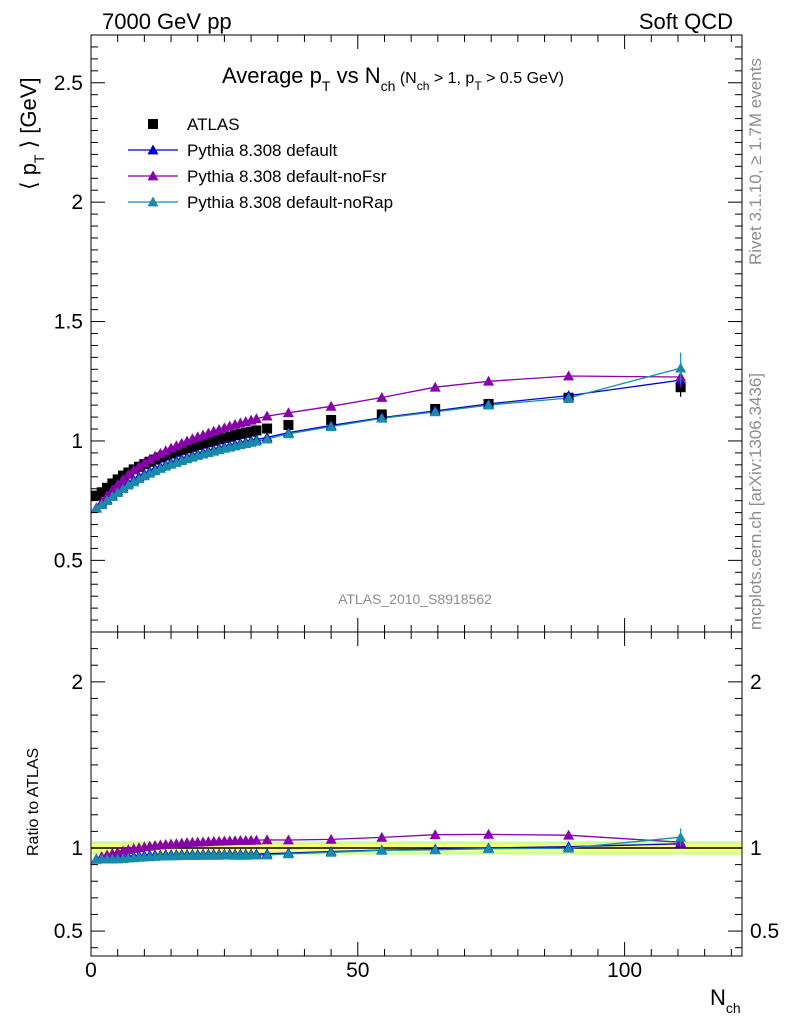 This screenshot has height=1024, width=786. I want to click on x-tick-label: 50, so click(357, 970).